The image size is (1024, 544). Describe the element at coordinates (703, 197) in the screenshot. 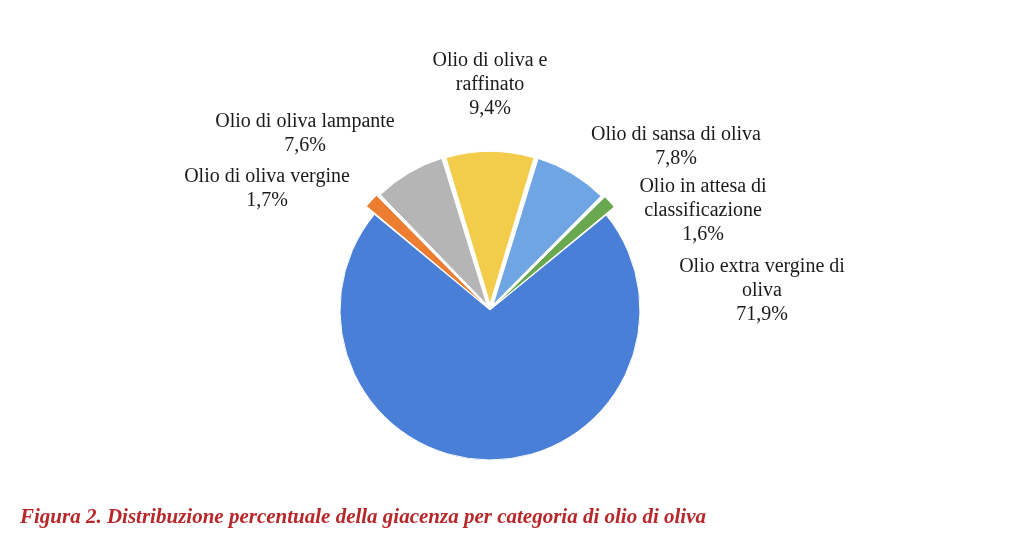

I see `slice-label: Olio in attesa di classificazione` at that location.